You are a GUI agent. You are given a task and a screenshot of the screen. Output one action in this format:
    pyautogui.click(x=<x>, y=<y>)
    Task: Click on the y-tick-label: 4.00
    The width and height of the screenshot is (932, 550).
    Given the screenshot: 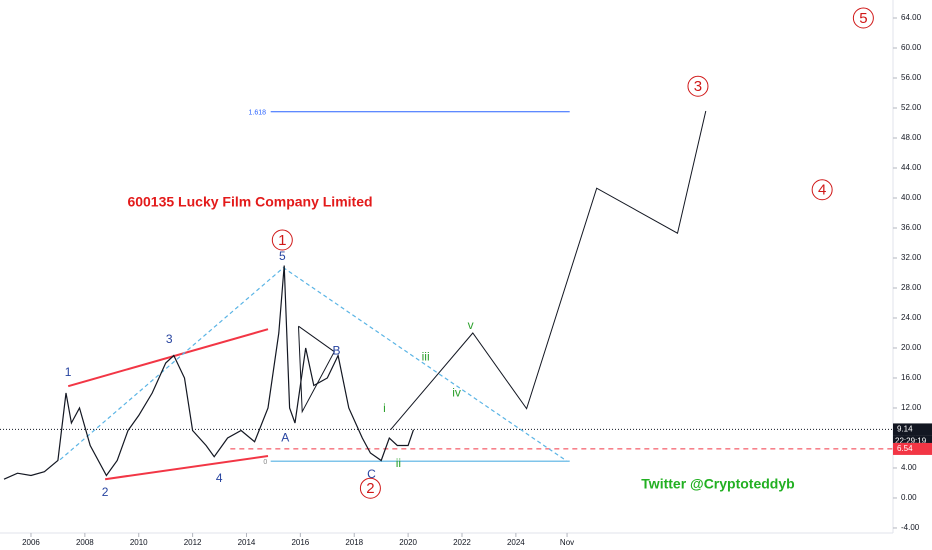 What is the action you would take?
    pyautogui.click(x=909, y=467)
    